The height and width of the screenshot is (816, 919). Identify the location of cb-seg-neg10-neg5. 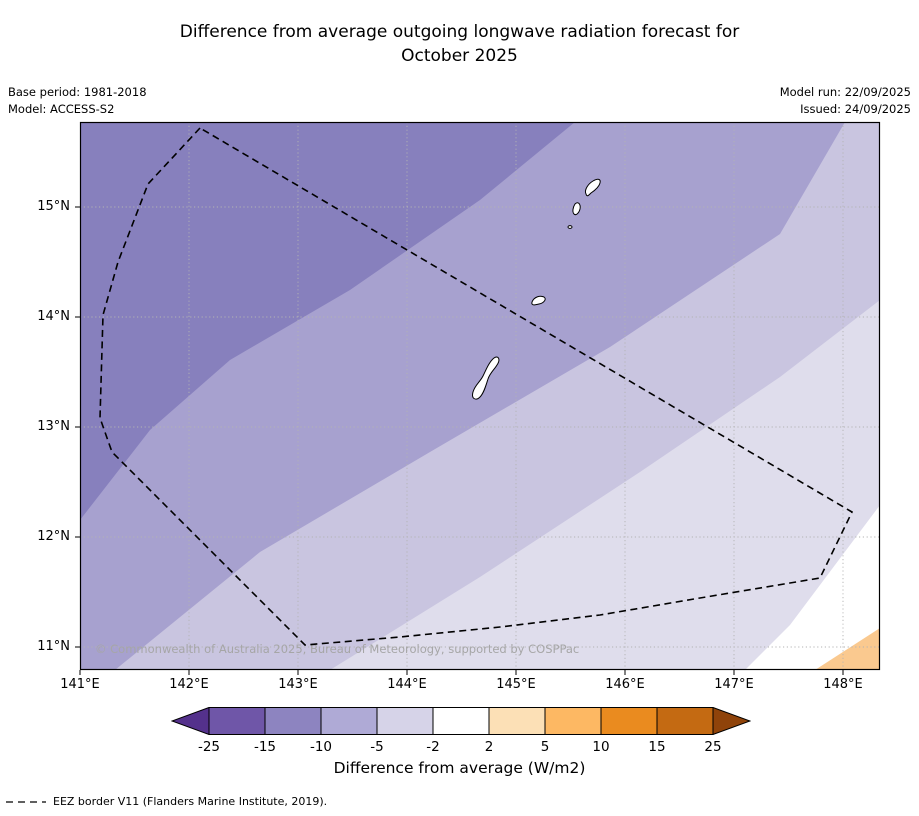
(349, 721).